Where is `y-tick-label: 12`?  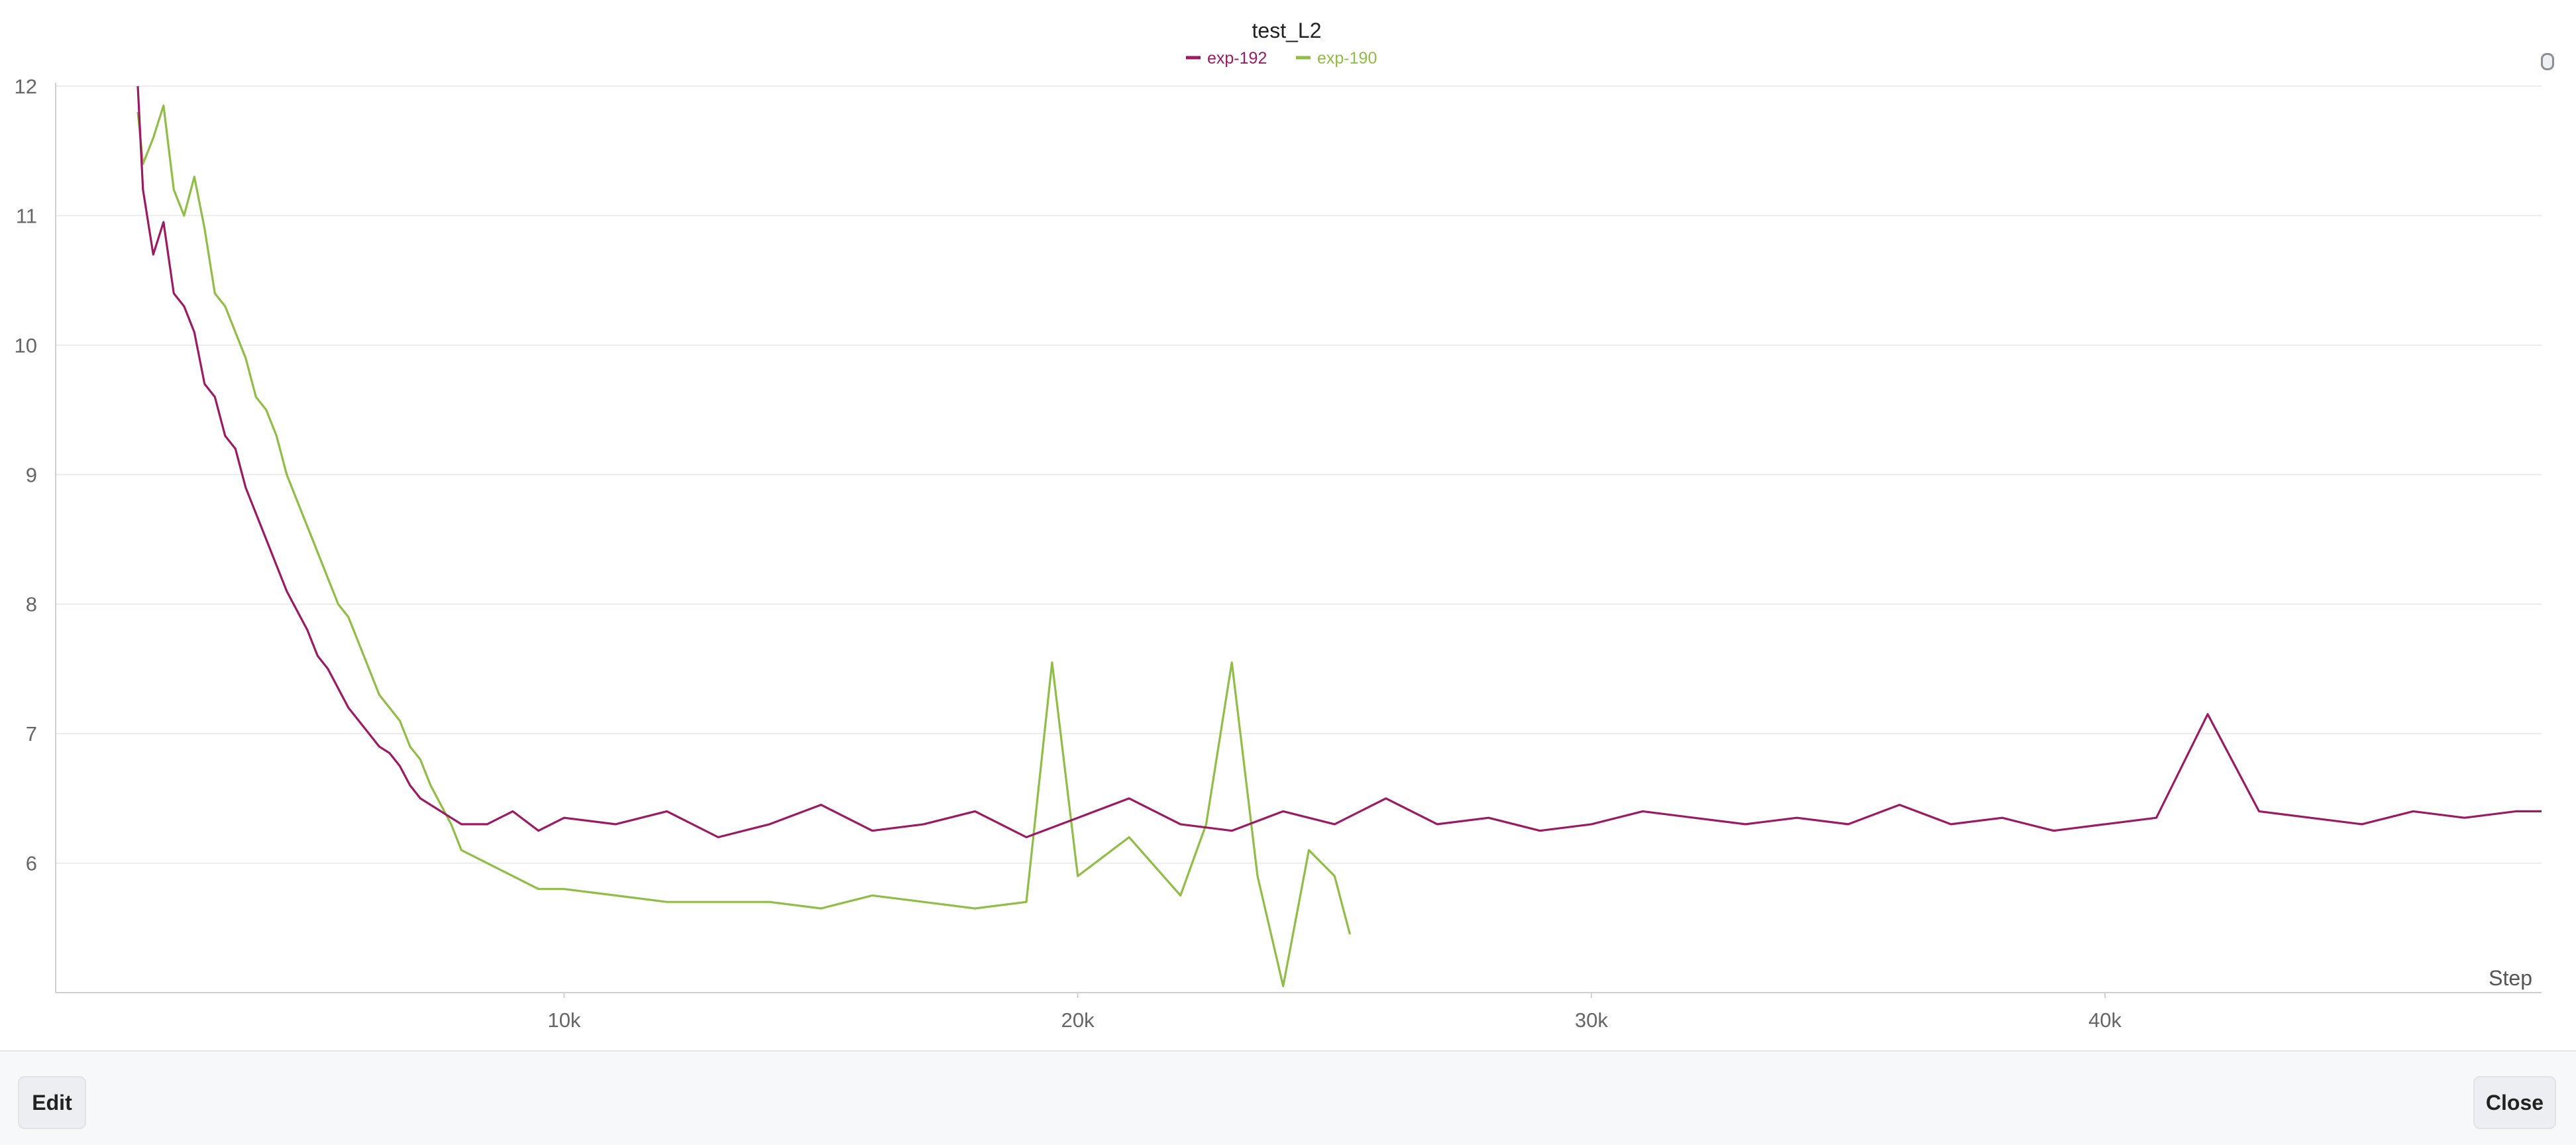 y-tick-label: 12 is located at coordinates (26, 86).